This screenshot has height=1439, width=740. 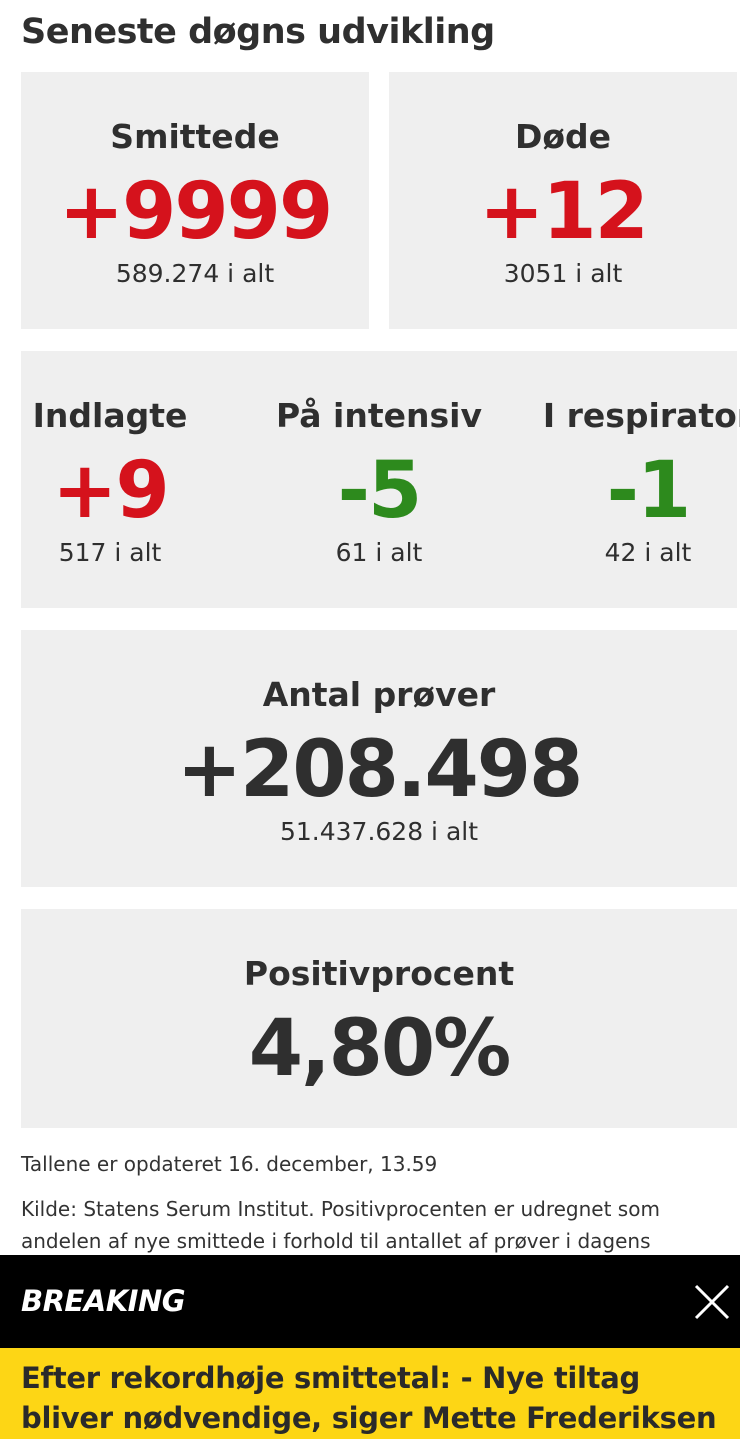 I want to click on stat-total: 51.437.628 i alt, so click(x=379, y=831).